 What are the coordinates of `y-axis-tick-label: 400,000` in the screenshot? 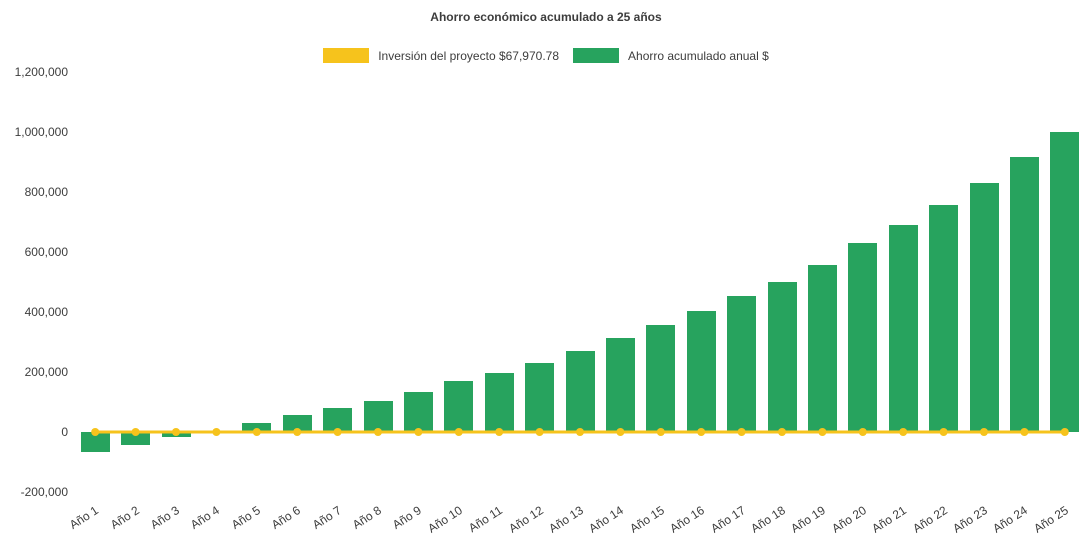 It's located at (46, 312).